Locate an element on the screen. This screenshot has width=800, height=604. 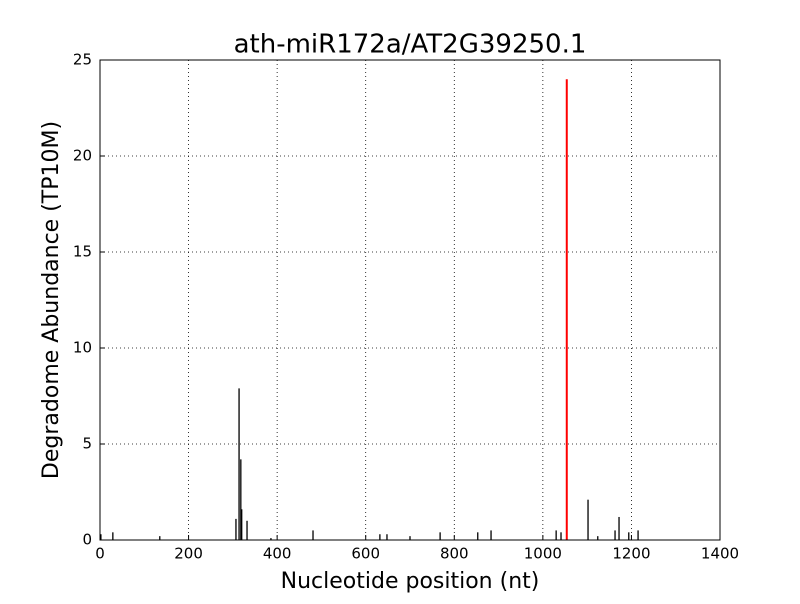
chart-title: ath-miR172a/AT2G39250.1 is located at coordinates (410, 45).